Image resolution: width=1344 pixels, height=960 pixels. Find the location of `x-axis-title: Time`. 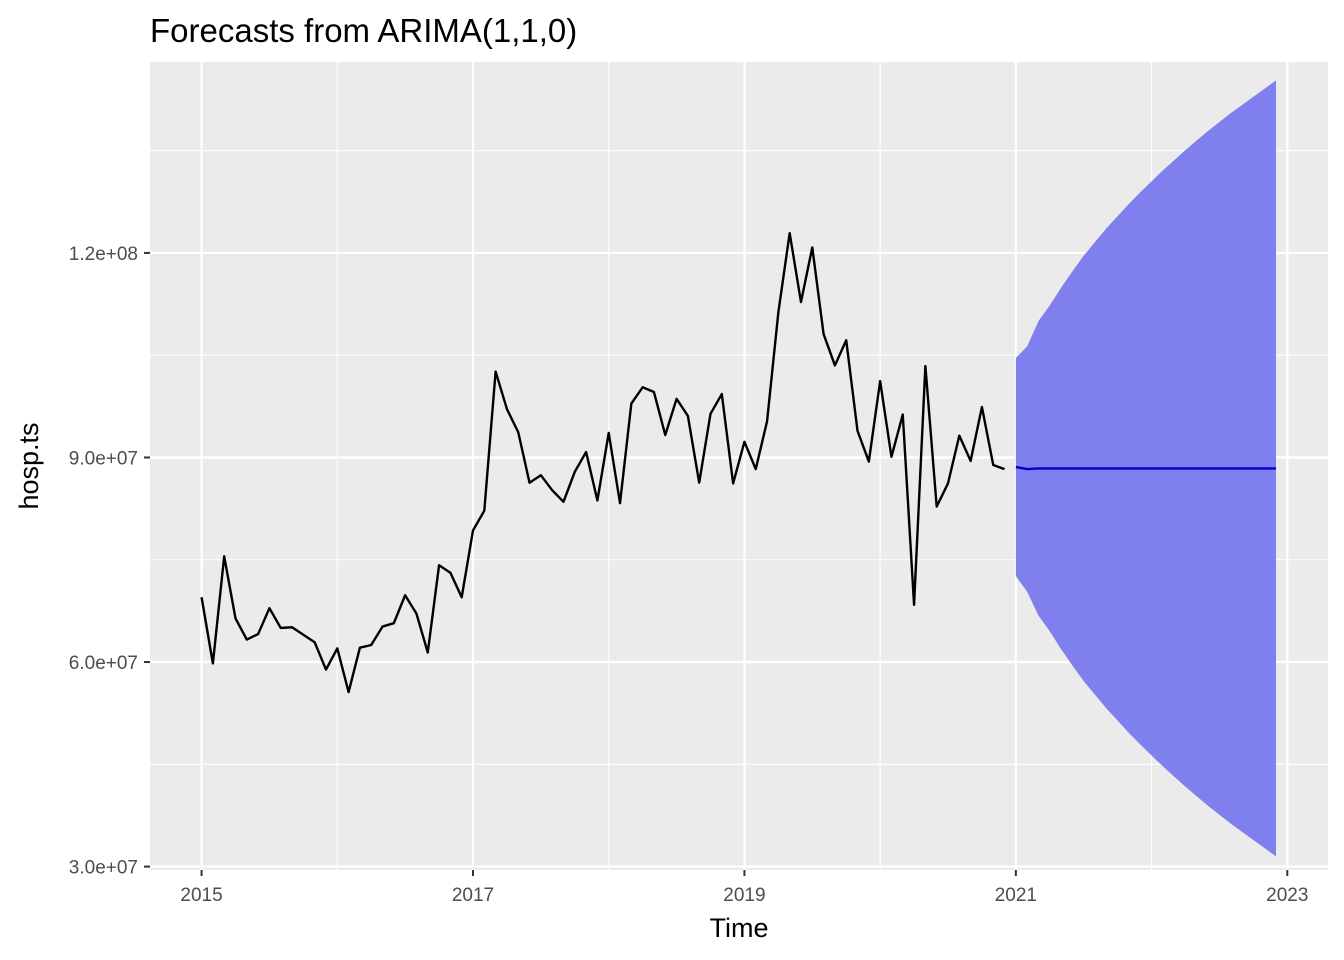

x-axis-title: Time is located at coordinates (739, 928).